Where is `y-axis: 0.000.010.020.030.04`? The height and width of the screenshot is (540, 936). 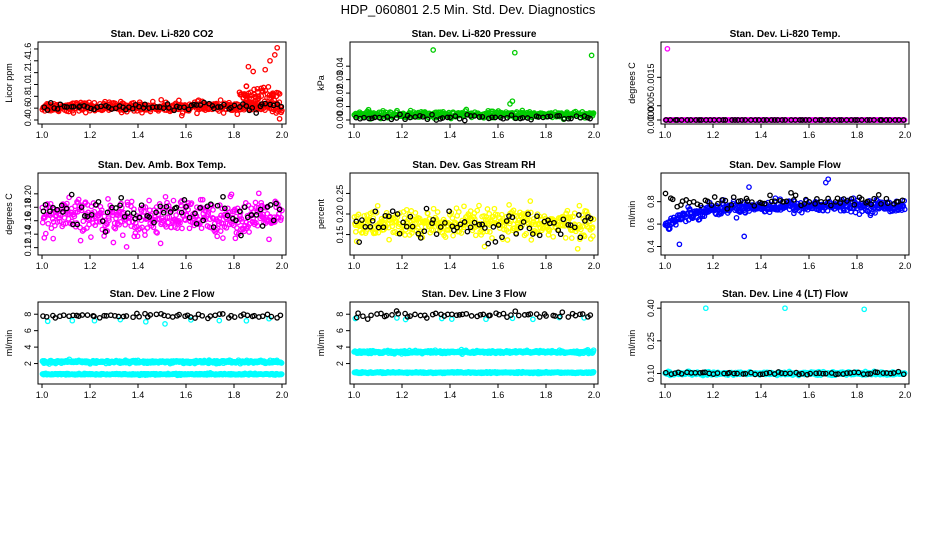
y-axis: 0.000.010.020.030.04 is located at coordinates (342, 93).